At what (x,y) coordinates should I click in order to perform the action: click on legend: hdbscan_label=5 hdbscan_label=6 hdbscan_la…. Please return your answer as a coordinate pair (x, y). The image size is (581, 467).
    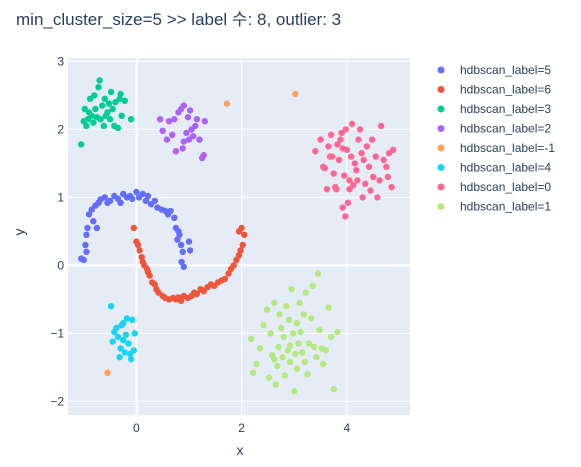
    Looking at the image, I should click on (496, 138).